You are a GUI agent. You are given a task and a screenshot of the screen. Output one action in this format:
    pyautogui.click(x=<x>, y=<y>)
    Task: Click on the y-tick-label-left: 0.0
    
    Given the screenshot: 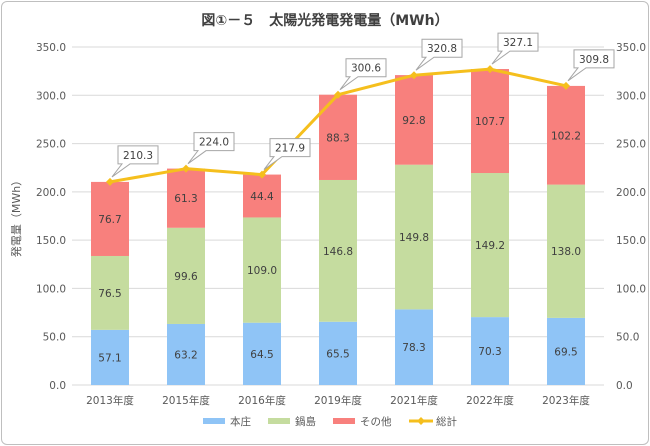 What is the action you would take?
    pyautogui.click(x=57, y=386)
    